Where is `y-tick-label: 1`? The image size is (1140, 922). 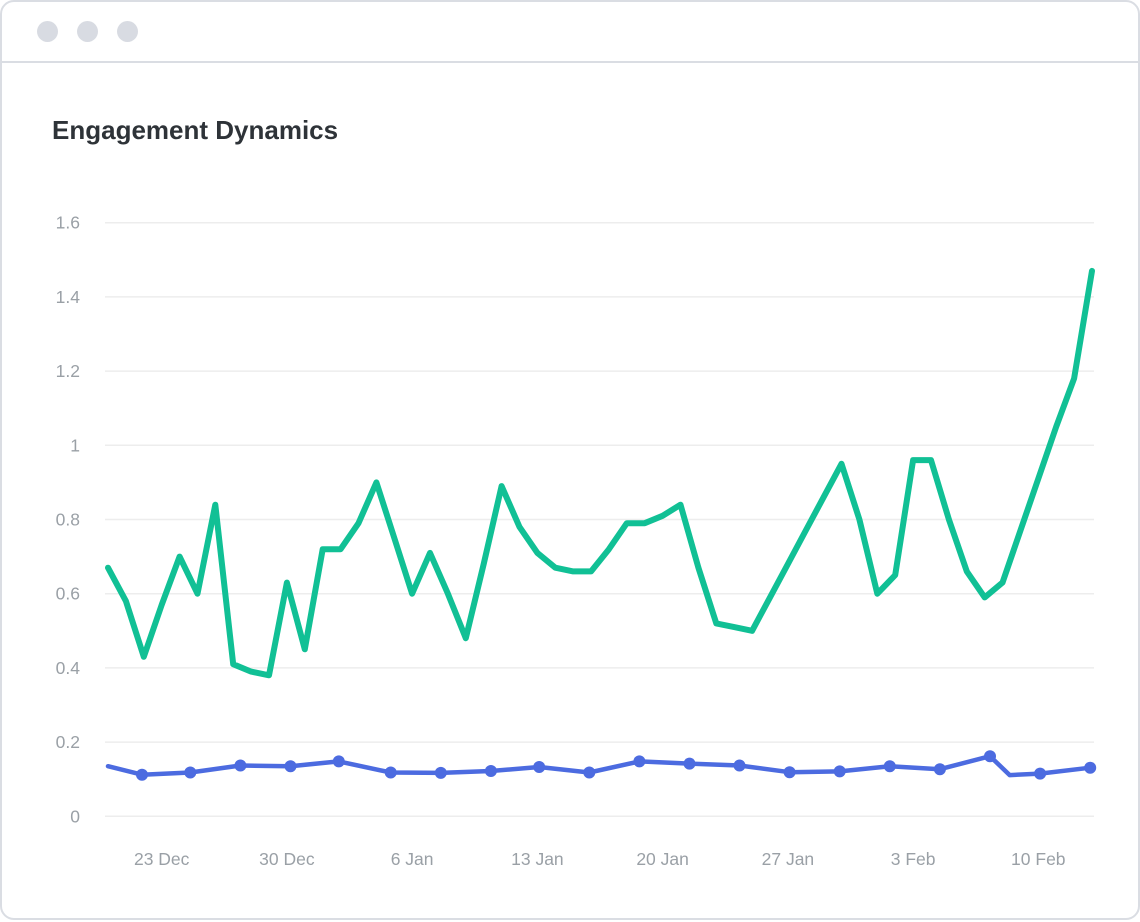
y-tick-label: 1 is located at coordinates (75, 445).